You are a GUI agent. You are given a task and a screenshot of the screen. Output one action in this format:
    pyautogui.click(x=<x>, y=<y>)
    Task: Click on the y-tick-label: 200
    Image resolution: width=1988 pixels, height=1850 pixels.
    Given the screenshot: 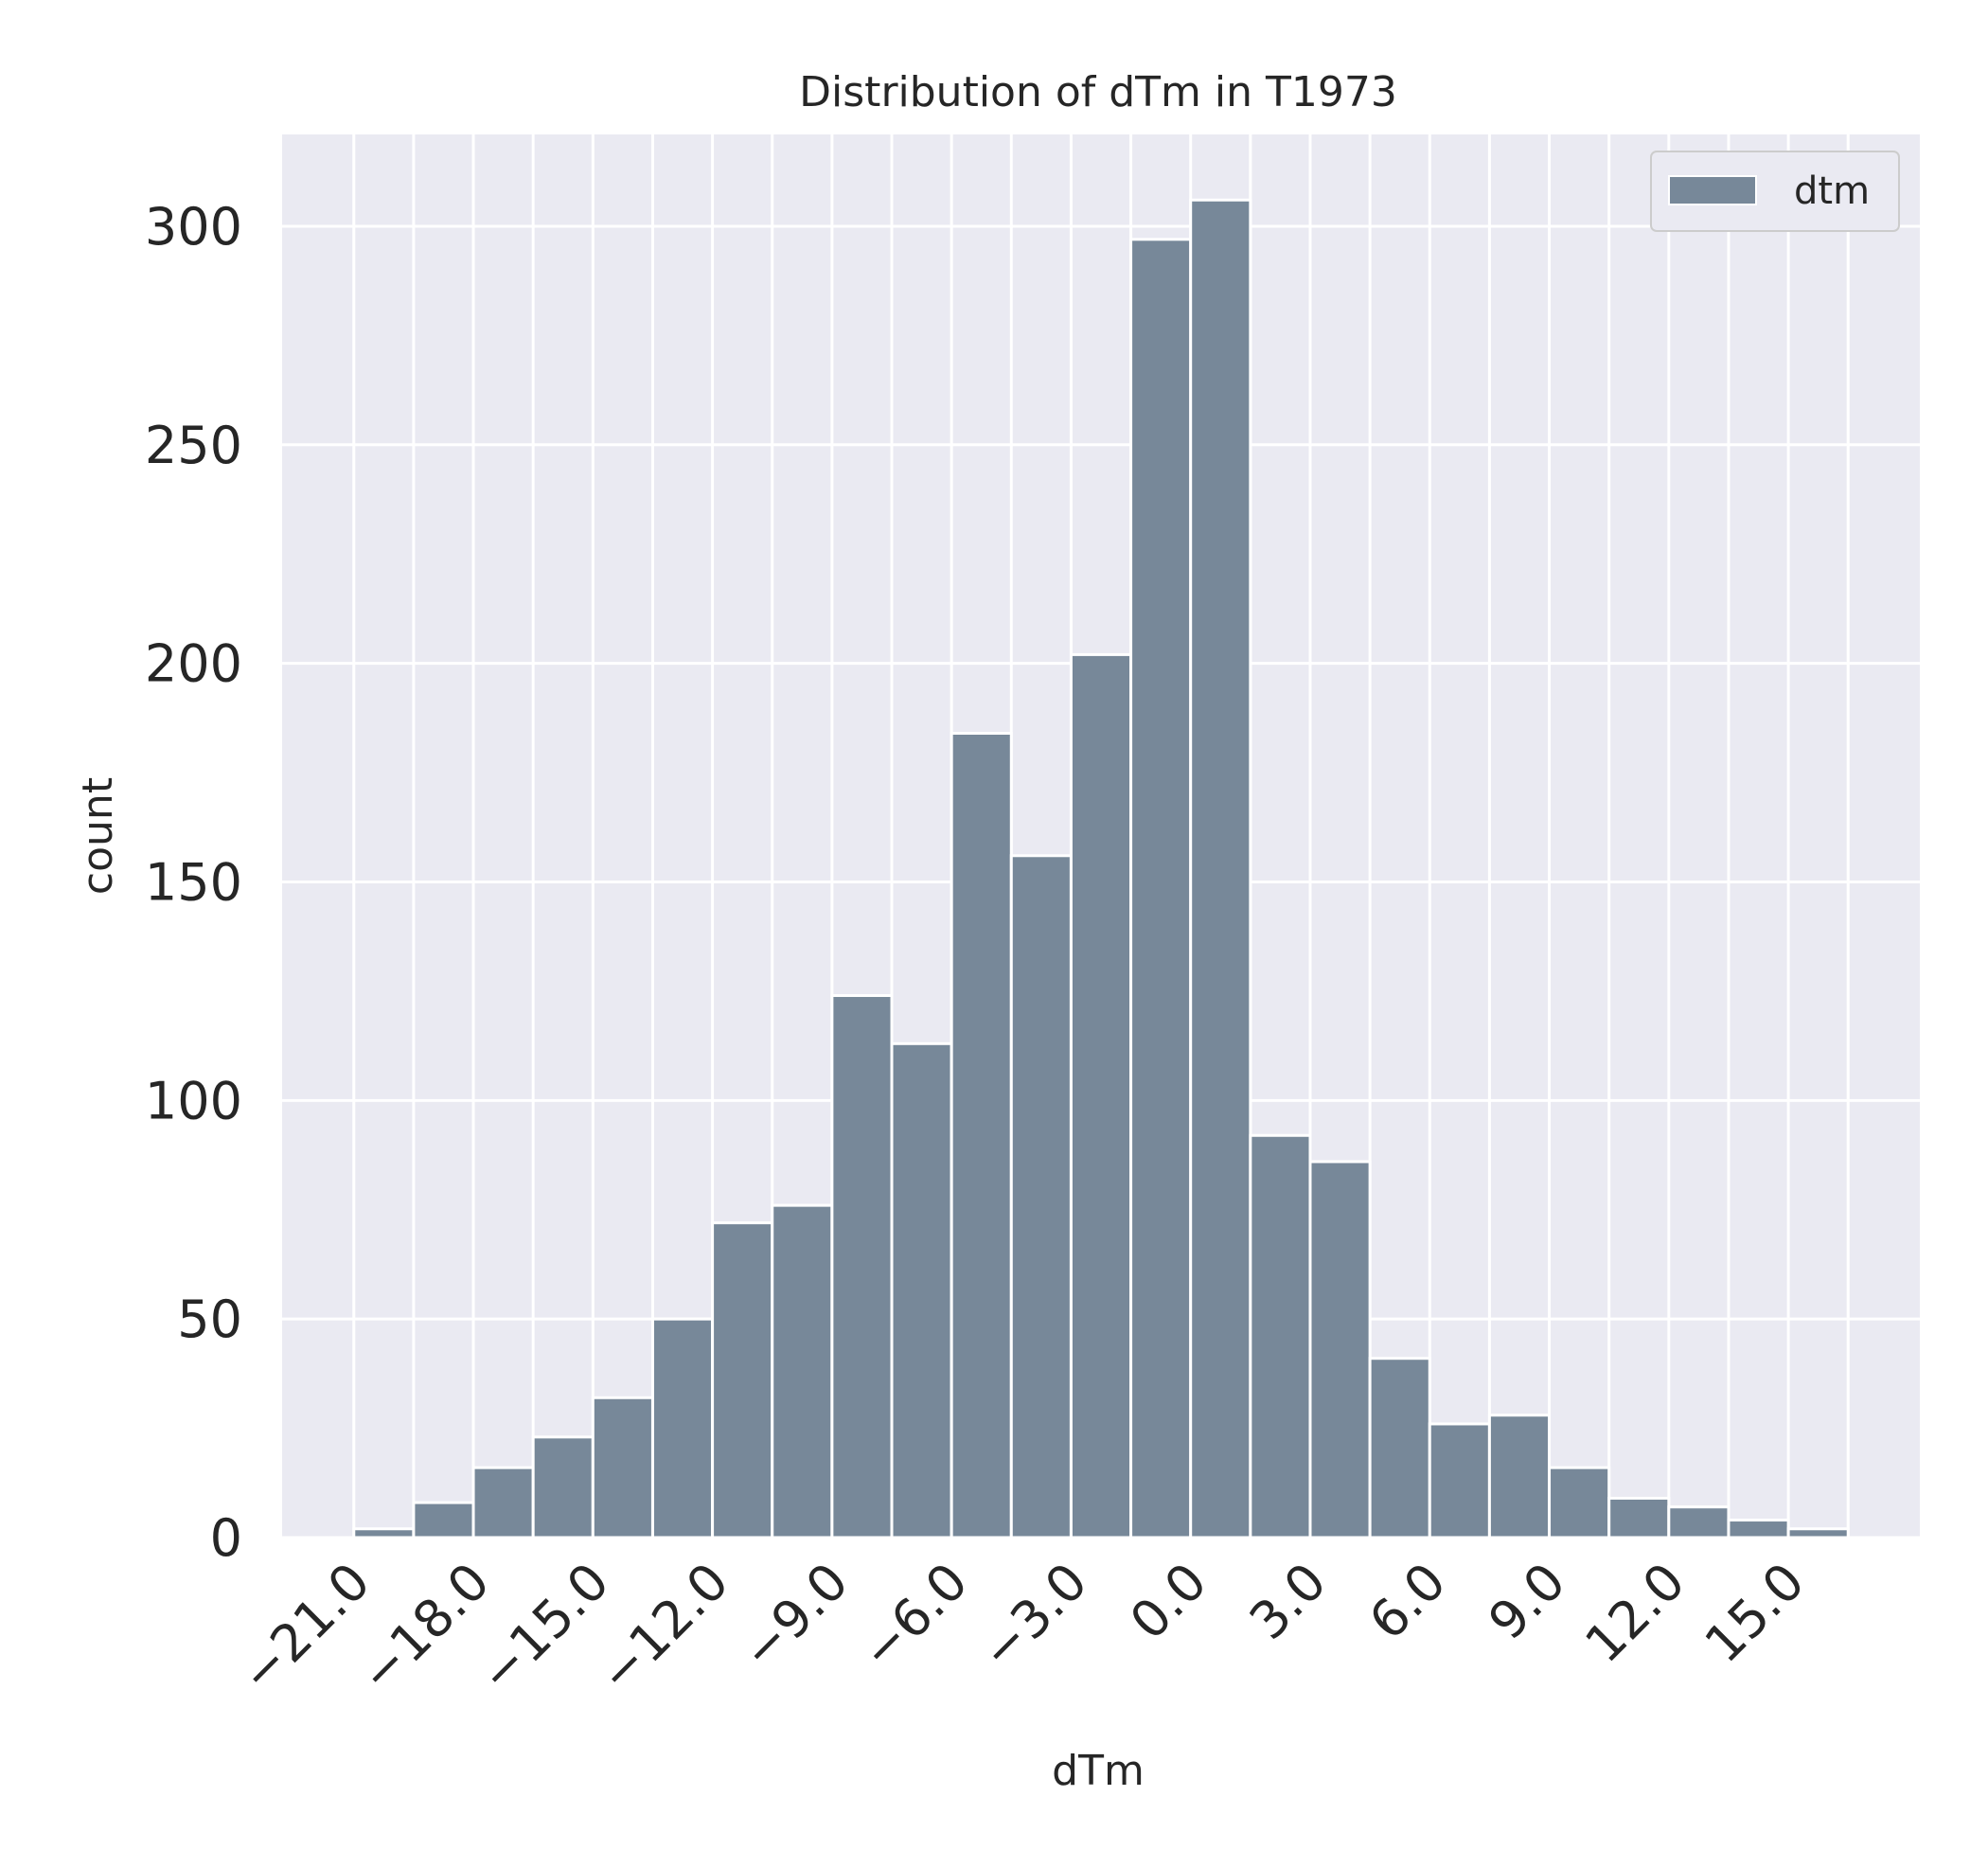 What is the action you would take?
    pyautogui.click(x=193, y=664)
    